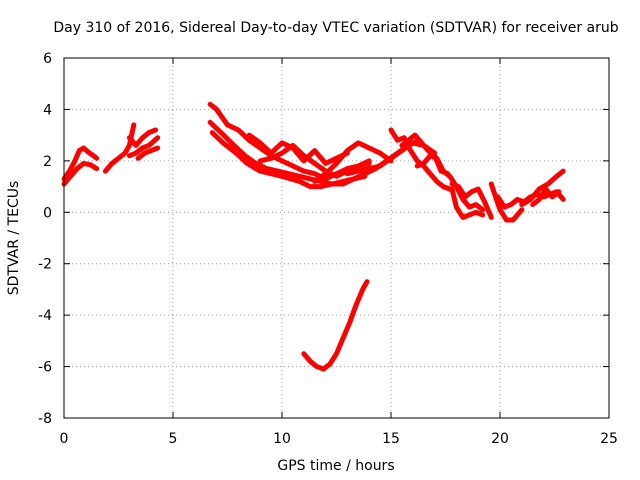  I want to click on y-tick-label: -2, so click(45, 265).